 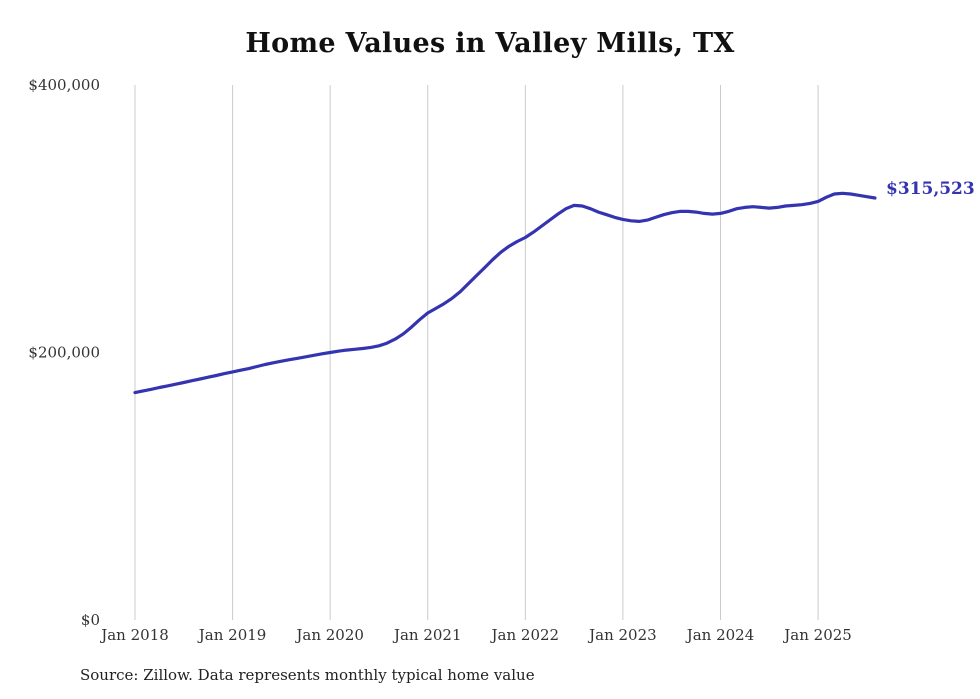 I want to click on x-tick-label: Jan 2021, so click(x=427, y=635).